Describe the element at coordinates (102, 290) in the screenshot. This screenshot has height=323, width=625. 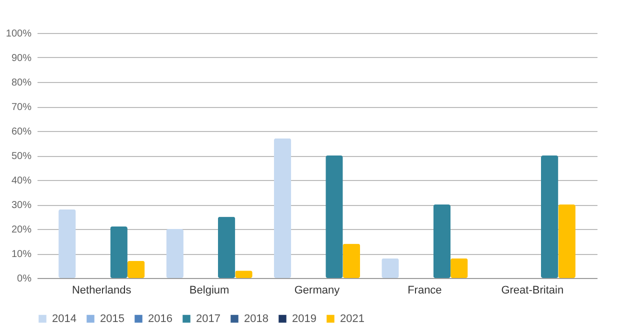
I see `x-tick-label: Netherlands` at that location.